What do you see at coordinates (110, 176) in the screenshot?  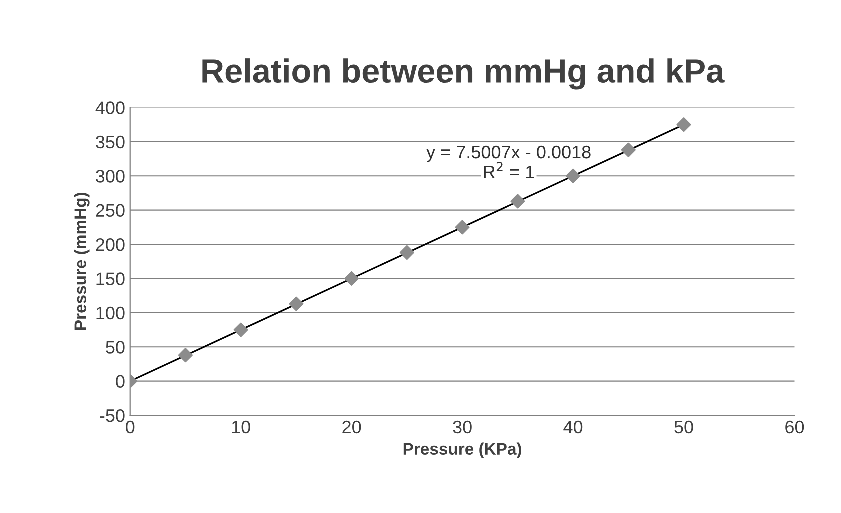 I see `y-tick-label: 300` at bounding box center [110, 176].